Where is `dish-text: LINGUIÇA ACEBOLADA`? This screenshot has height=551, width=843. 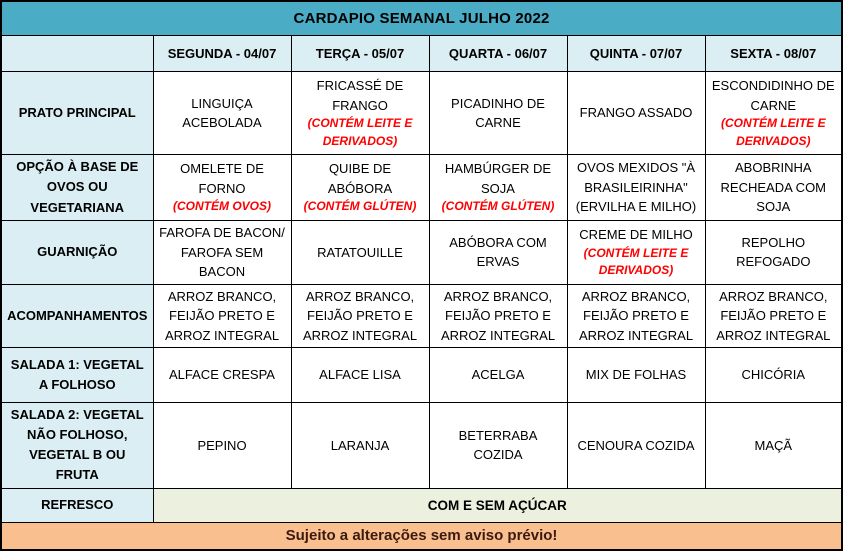 dish-text: LINGUIÇA ACEBOLADA is located at coordinates (222, 113).